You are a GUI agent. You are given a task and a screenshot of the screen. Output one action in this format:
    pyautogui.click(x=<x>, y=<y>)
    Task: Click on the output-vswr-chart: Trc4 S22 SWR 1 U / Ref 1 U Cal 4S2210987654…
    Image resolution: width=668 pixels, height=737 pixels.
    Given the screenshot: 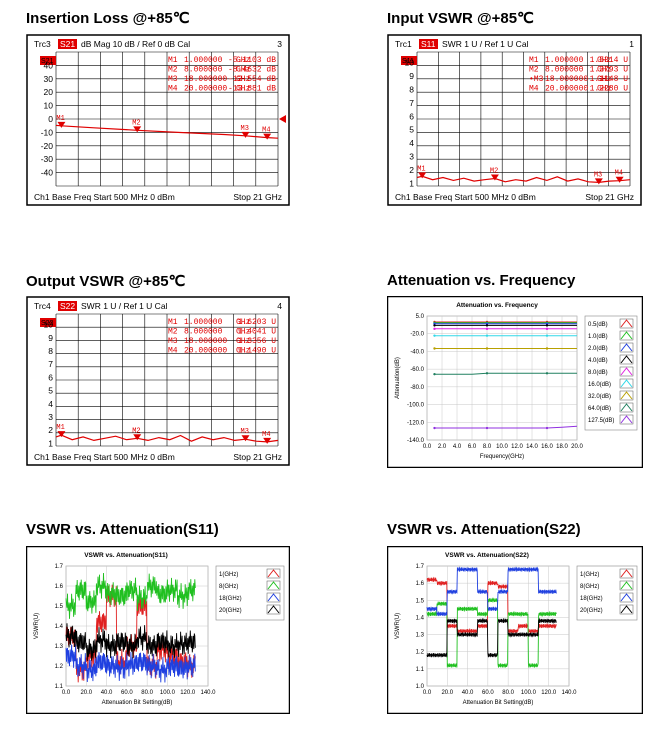 What is the action you would take?
    pyautogui.click(x=158, y=381)
    